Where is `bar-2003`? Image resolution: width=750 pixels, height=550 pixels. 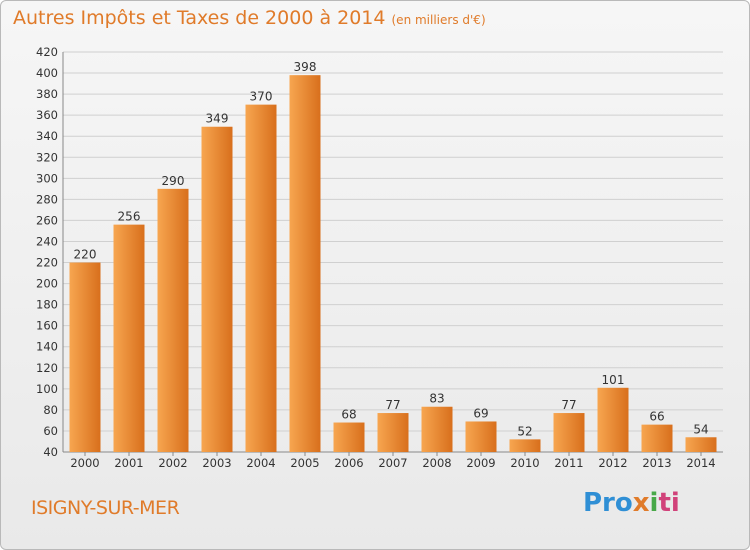
bar-2003 is located at coordinates (217, 289).